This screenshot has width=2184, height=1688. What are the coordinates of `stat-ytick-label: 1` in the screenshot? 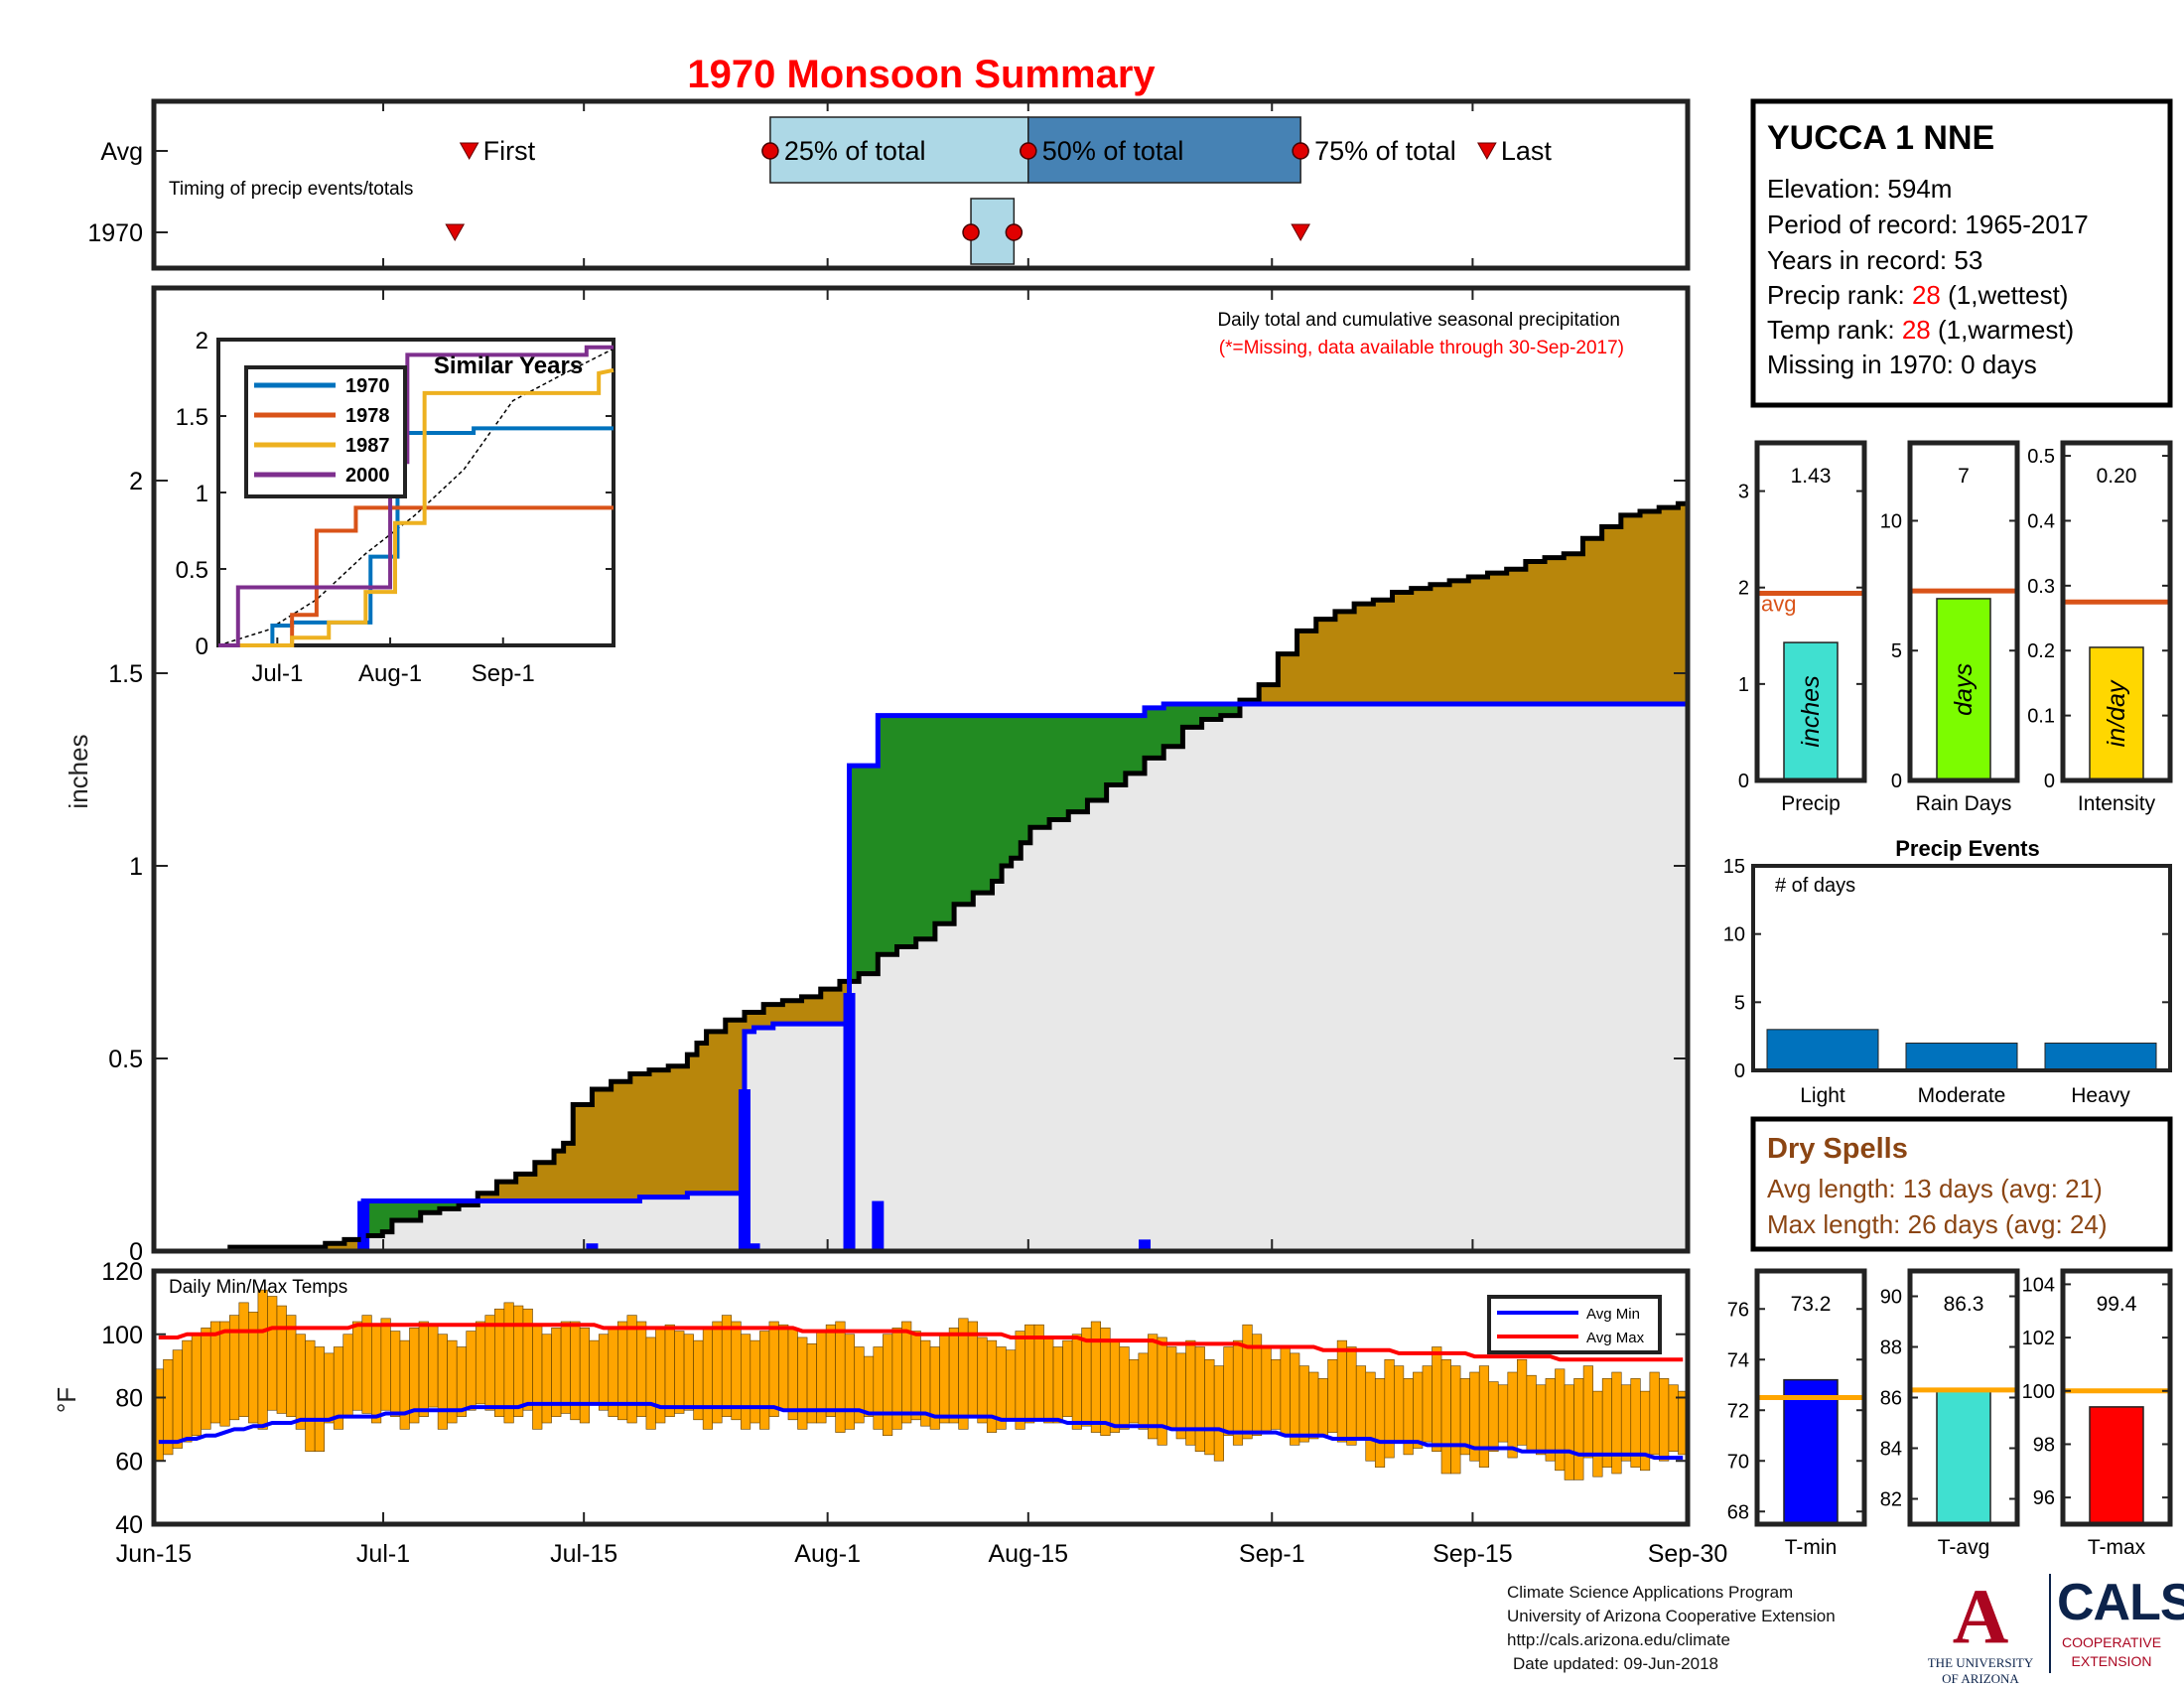 It's located at (1743, 685).